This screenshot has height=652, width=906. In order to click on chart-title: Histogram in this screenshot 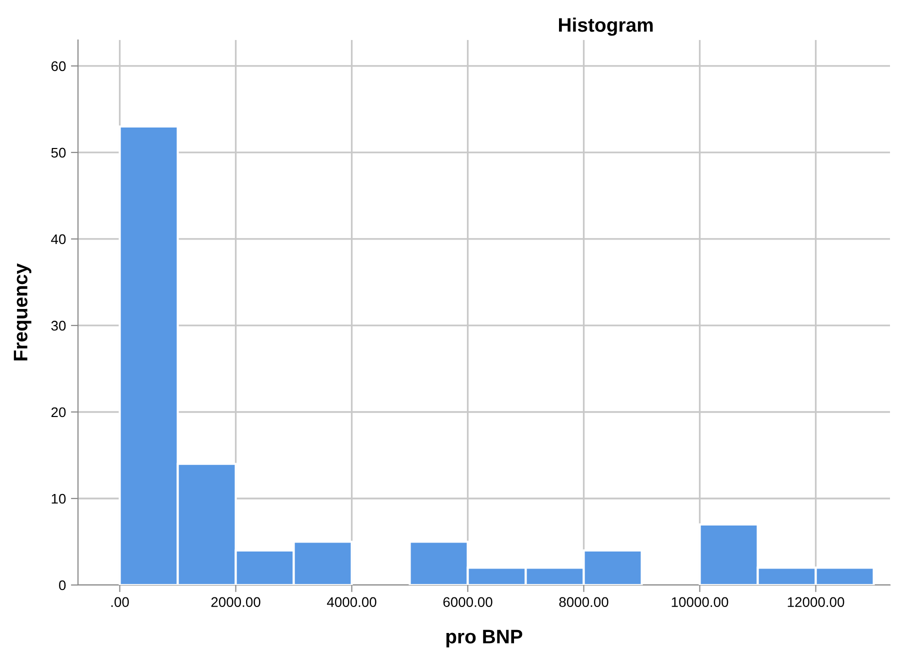, I will do `click(606, 27)`.